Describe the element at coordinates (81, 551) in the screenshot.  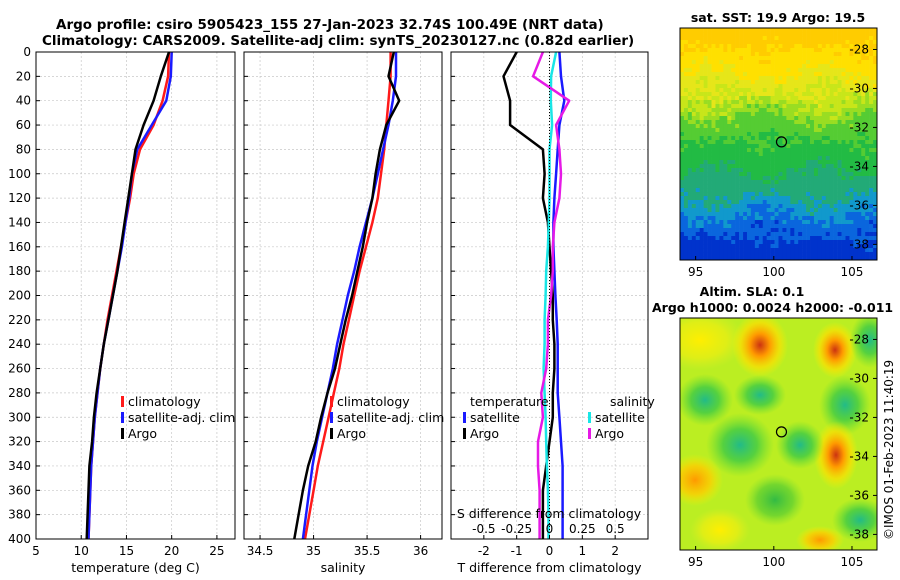
I see `x-tick-label: 10` at that location.